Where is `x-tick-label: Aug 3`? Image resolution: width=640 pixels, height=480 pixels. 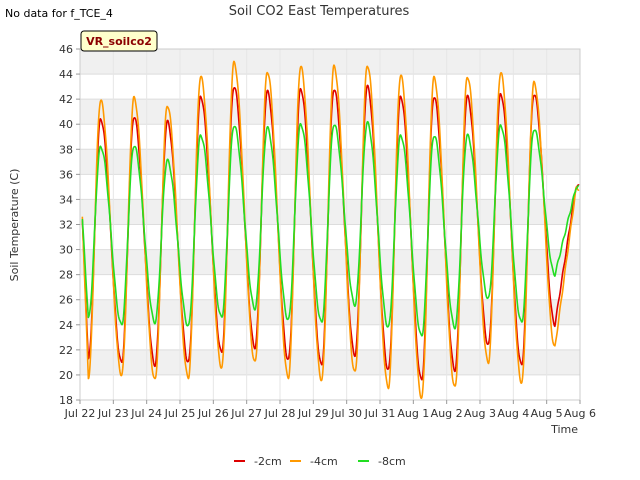
x-tick-label: Aug 3 is located at coordinates (480, 413).